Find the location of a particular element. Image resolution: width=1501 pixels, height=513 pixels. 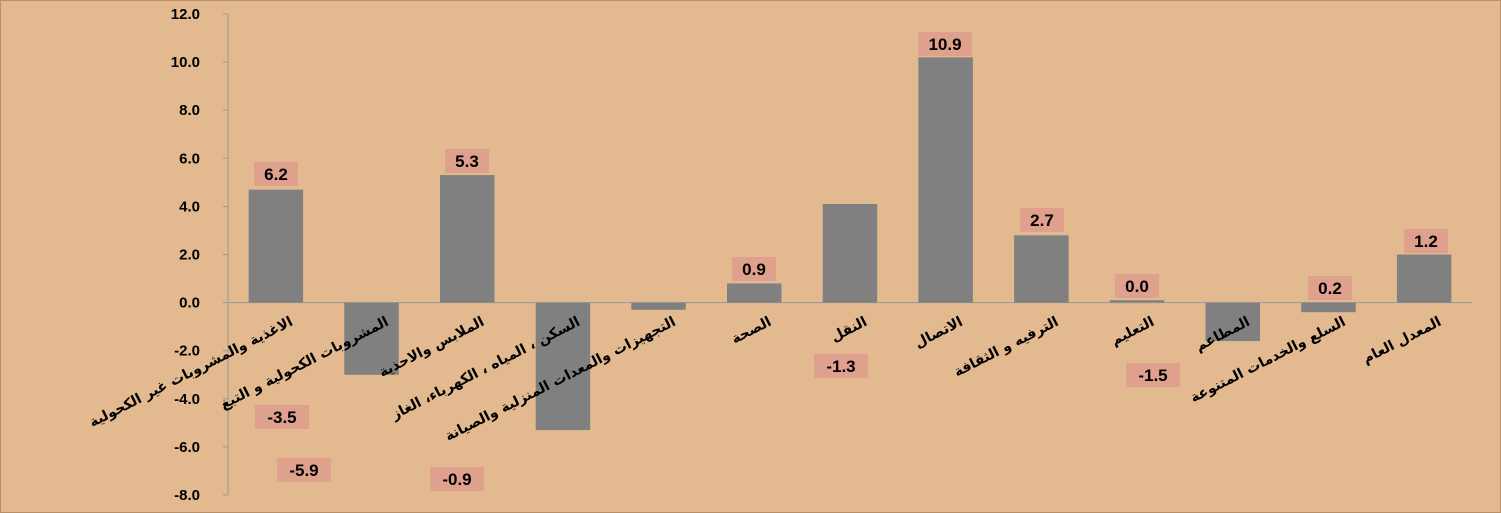

data-label-text: 10.9 is located at coordinates (944, 44).